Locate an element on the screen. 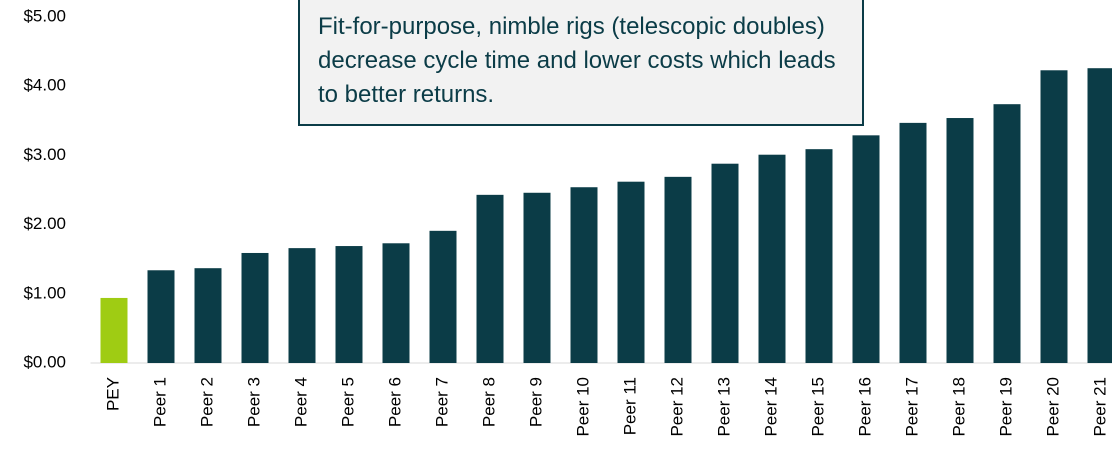  x-tick-label: Peer 3 is located at coordinates (253, 402).